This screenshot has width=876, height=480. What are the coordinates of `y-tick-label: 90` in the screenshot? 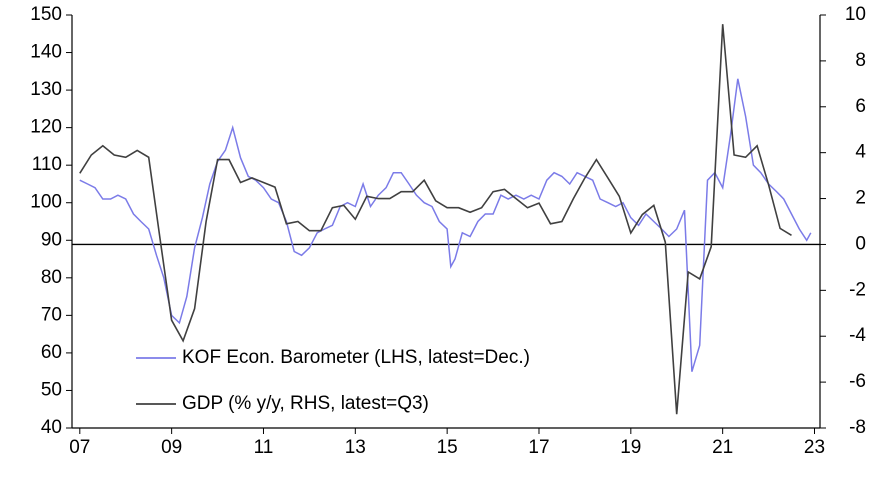 It's located at (51, 239).